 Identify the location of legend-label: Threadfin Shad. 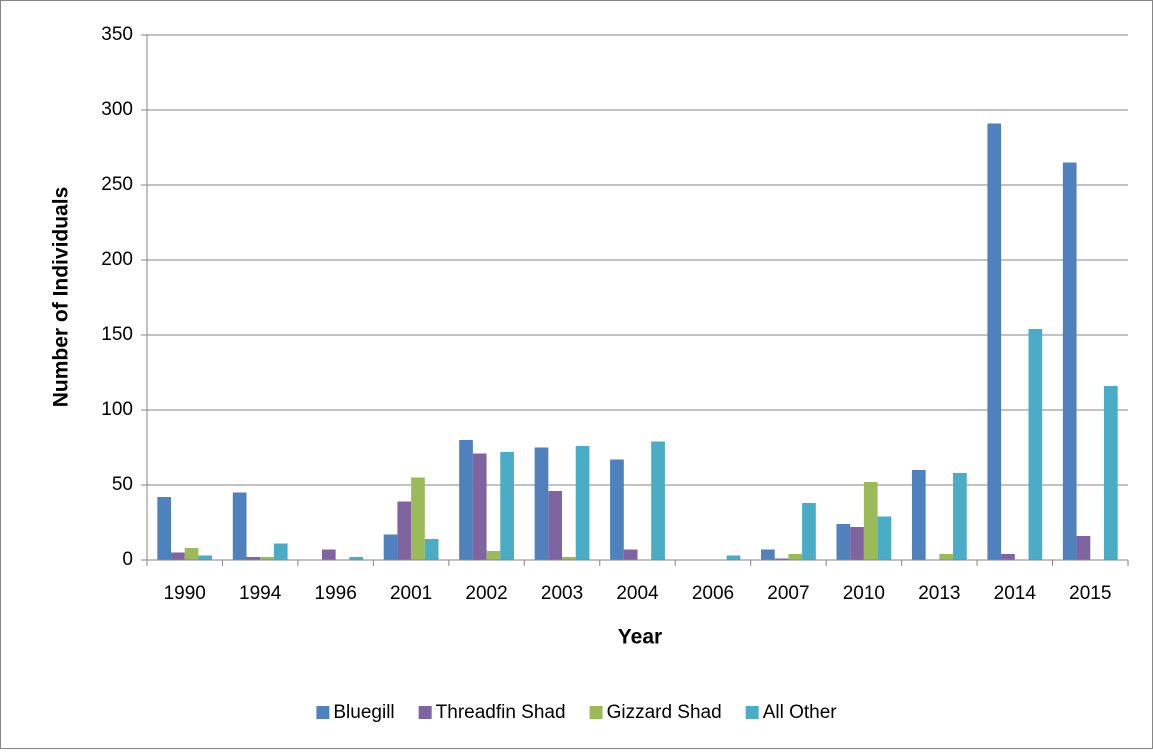
(501, 712).